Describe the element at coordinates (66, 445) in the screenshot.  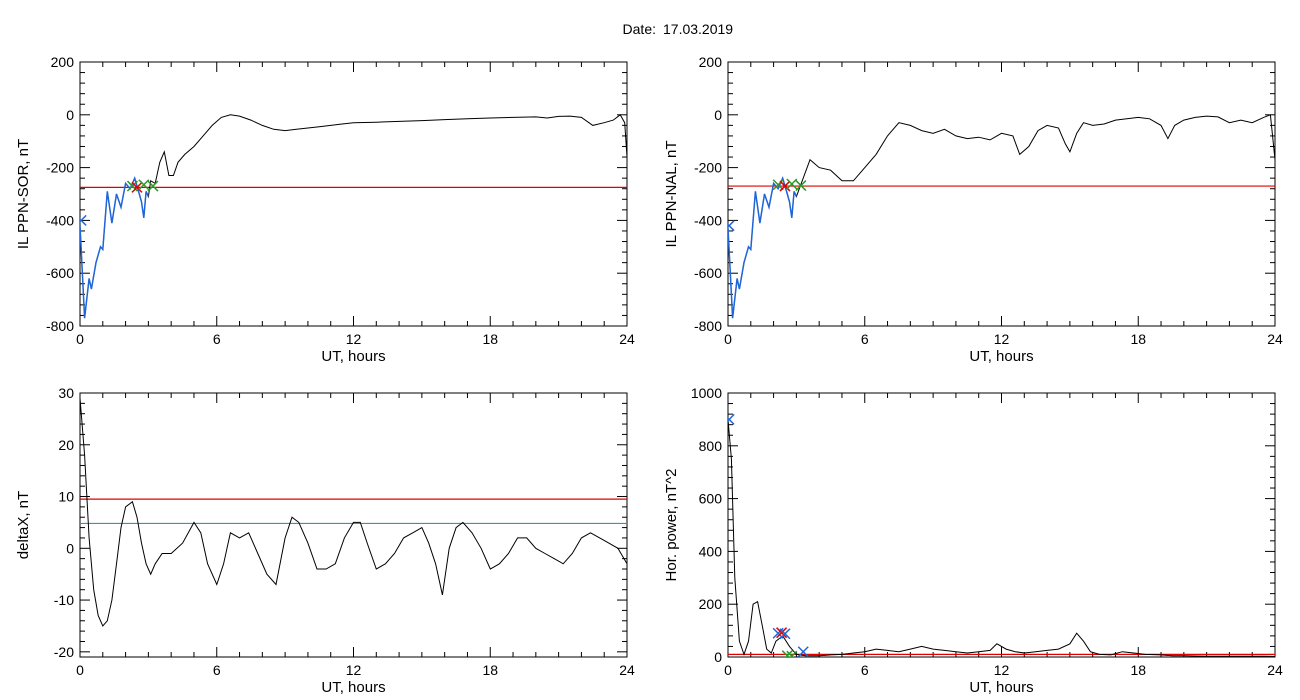
I see `y-tick-label: 20` at that location.